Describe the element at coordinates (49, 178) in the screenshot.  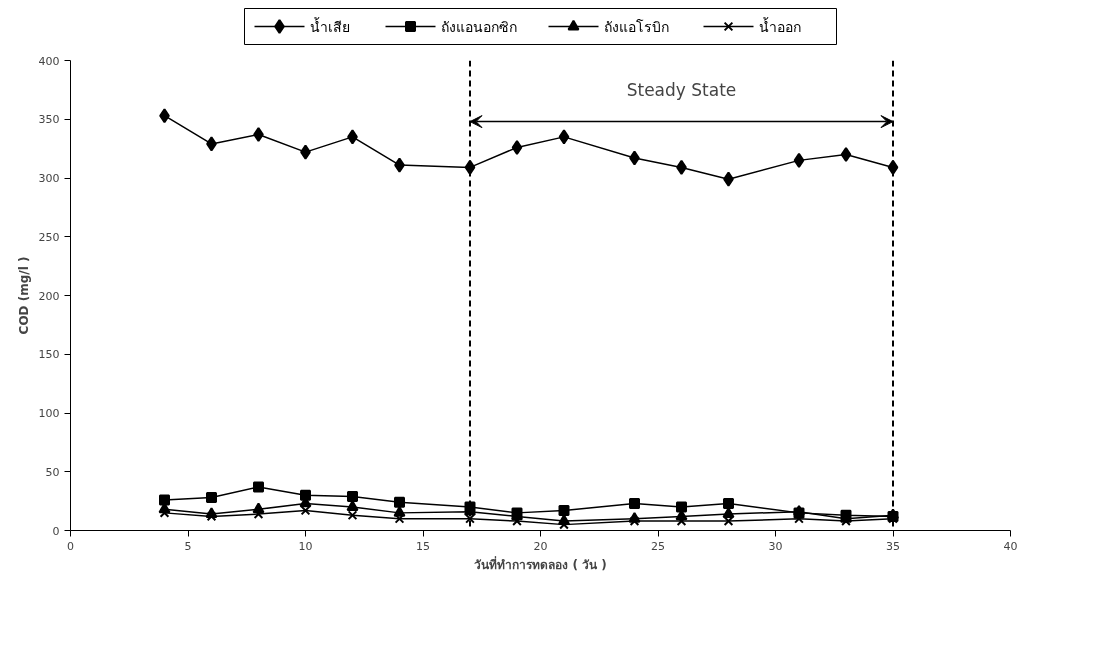
I see `y-tick-label: 300` at that location.